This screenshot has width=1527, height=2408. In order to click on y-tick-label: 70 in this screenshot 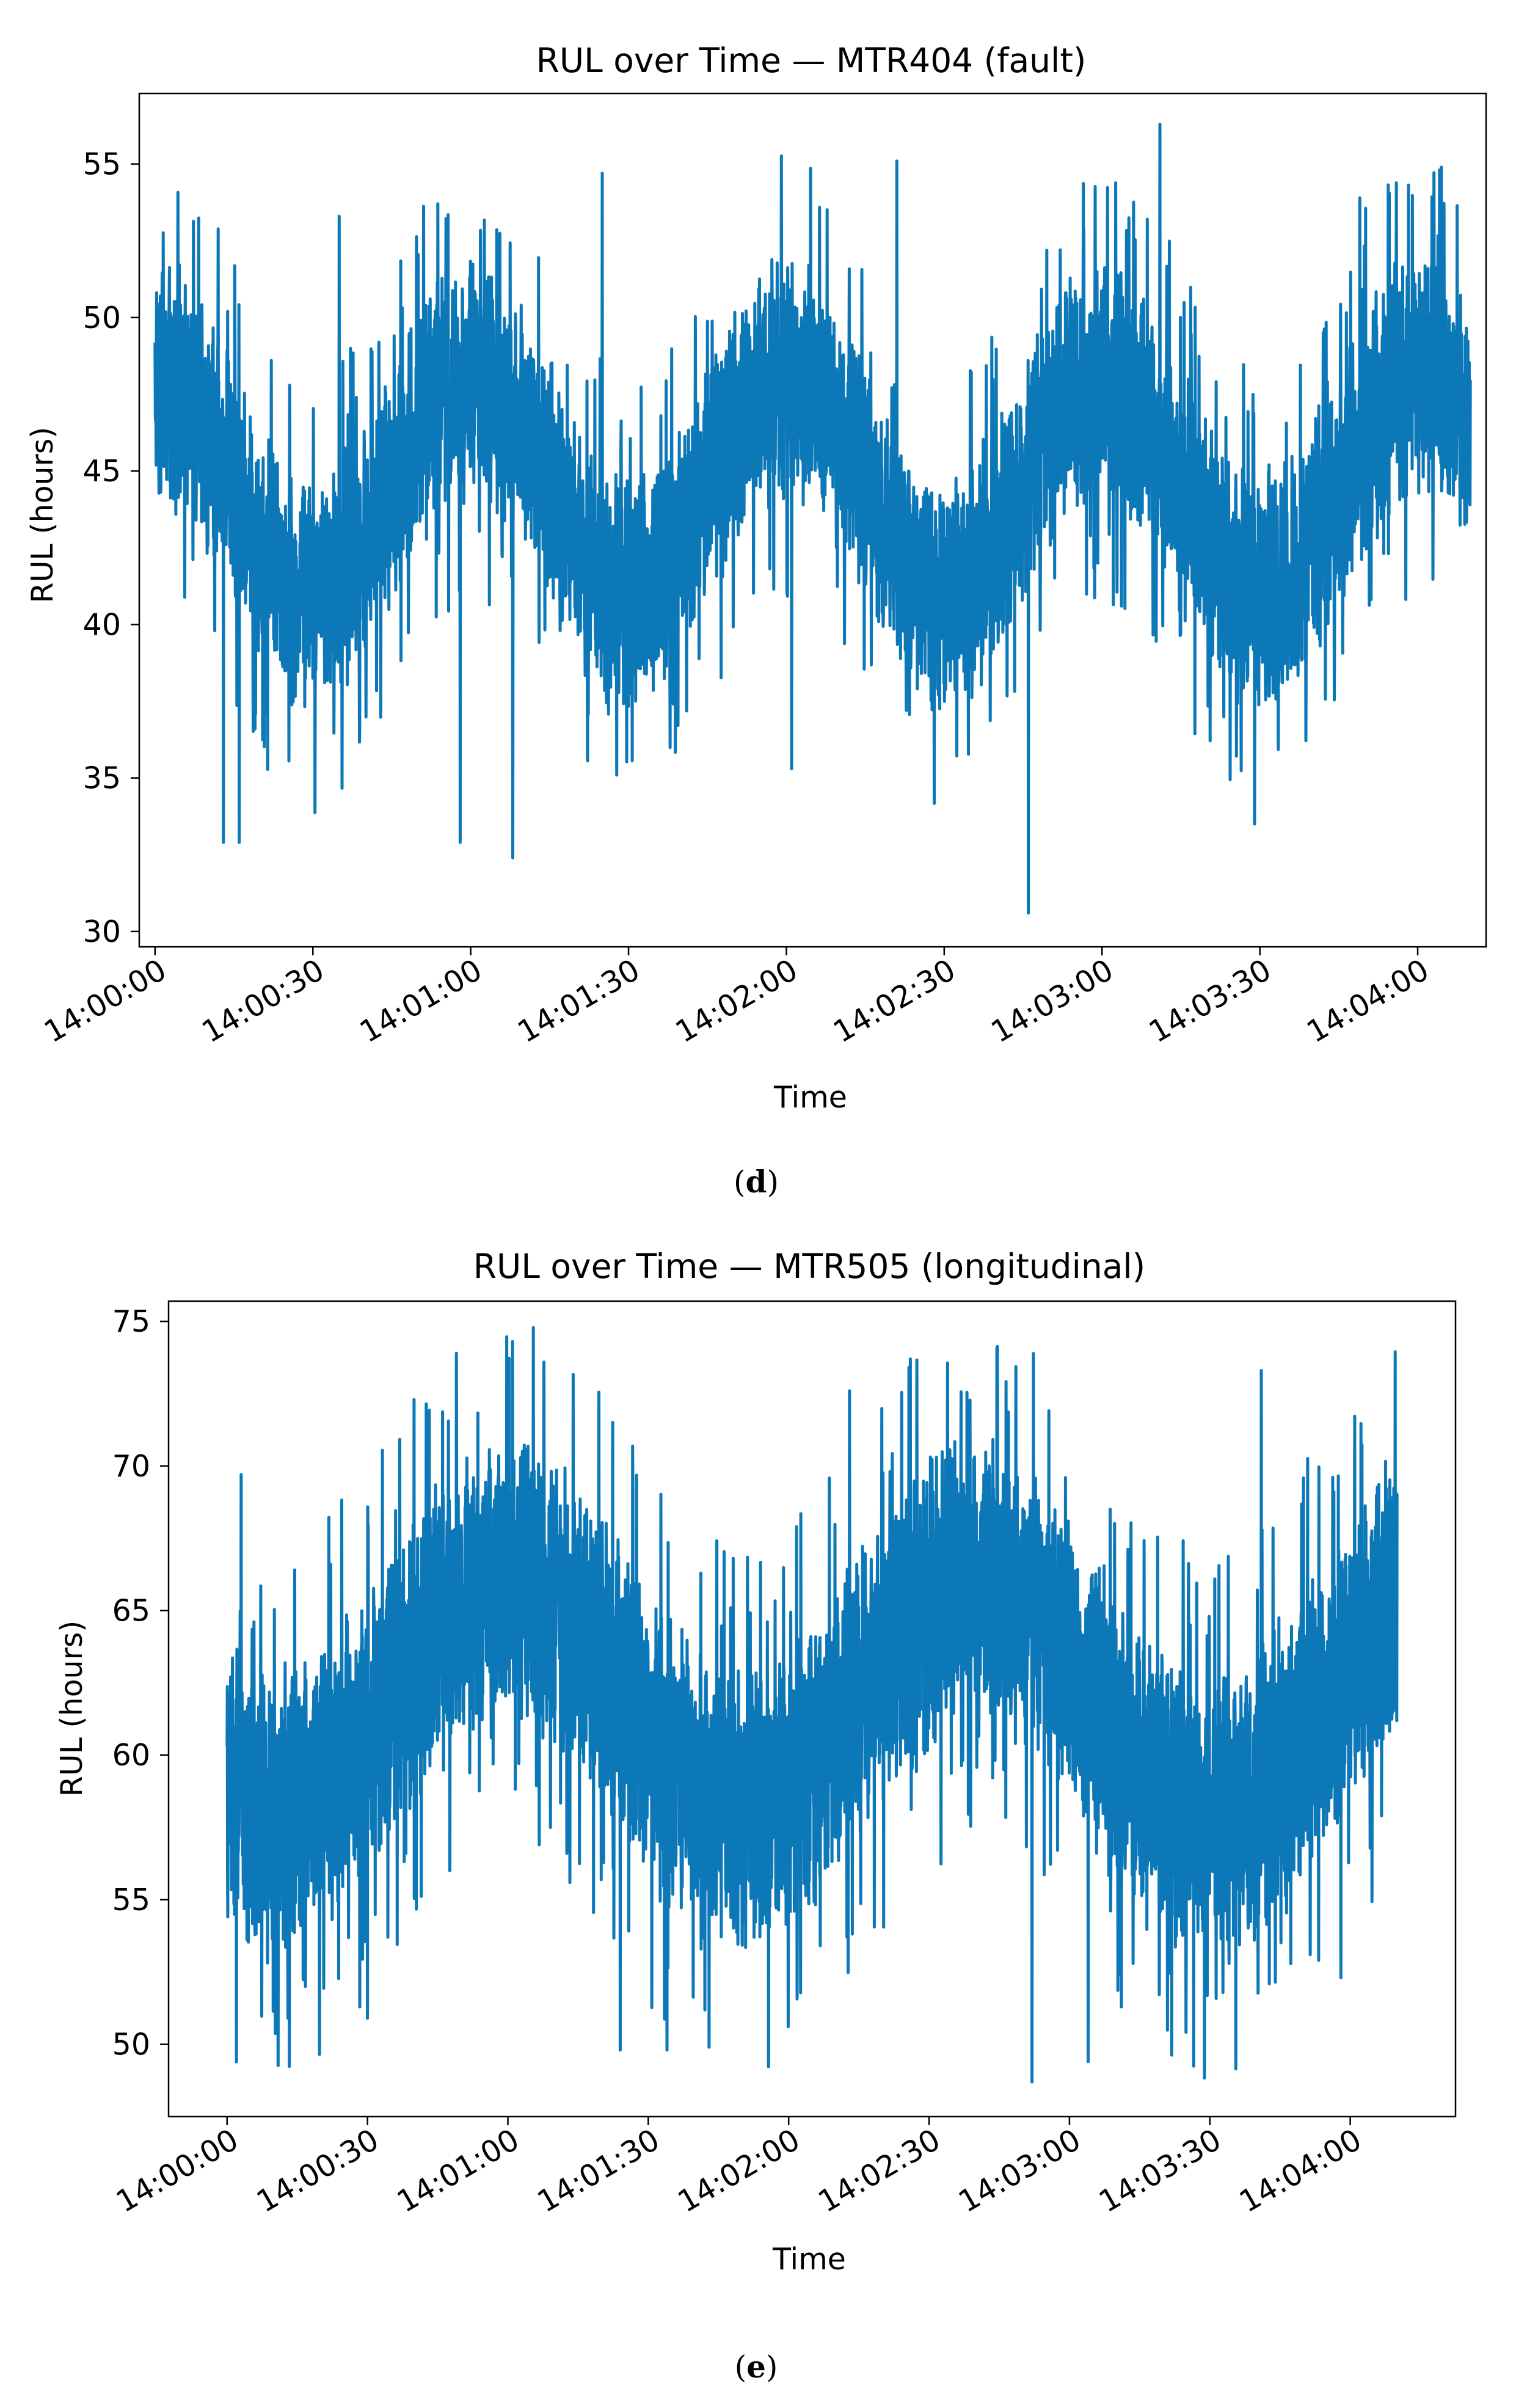, I will do `click(131, 1466)`.